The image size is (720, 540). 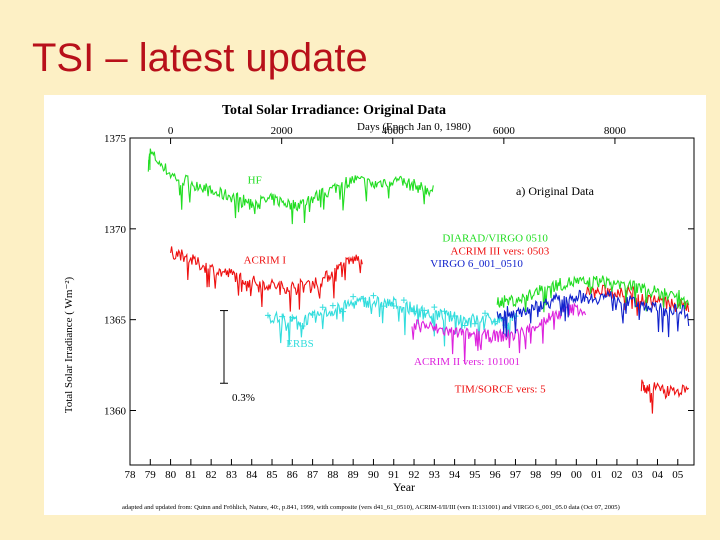 What do you see at coordinates (115, 321) in the screenshot?
I see `y-tick-label: 1365` at bounding box center [115, 321].